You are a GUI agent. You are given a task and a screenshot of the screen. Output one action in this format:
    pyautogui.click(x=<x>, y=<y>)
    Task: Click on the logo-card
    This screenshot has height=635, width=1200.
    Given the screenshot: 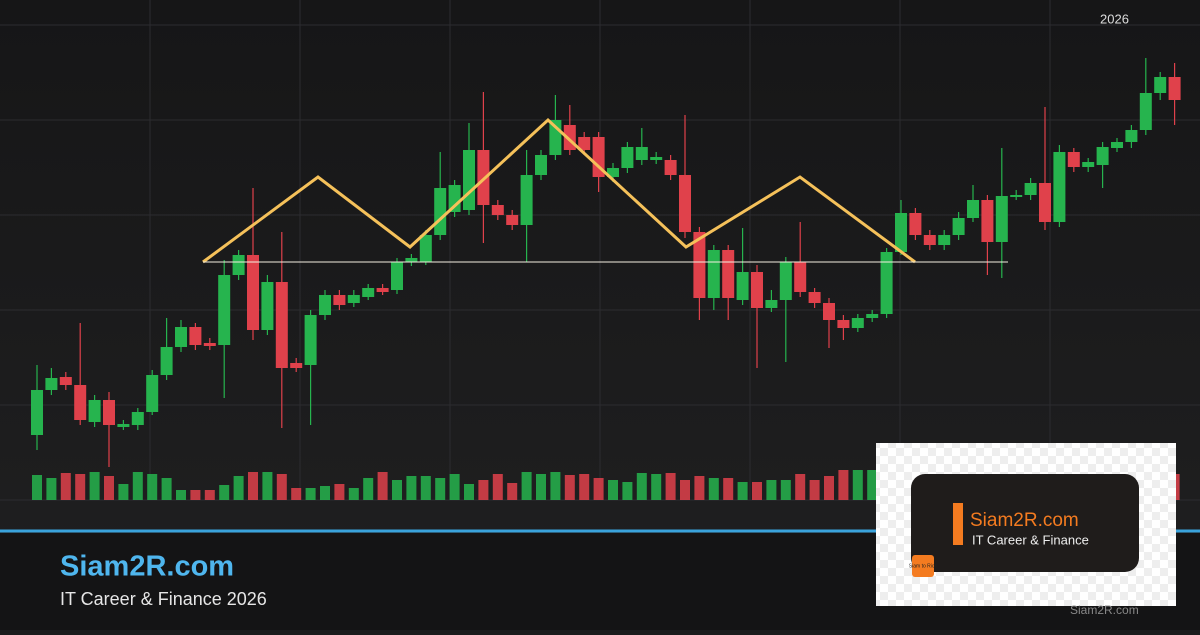 What is the action you would take?
    pyautogui.click(x=1025, y=523)
    